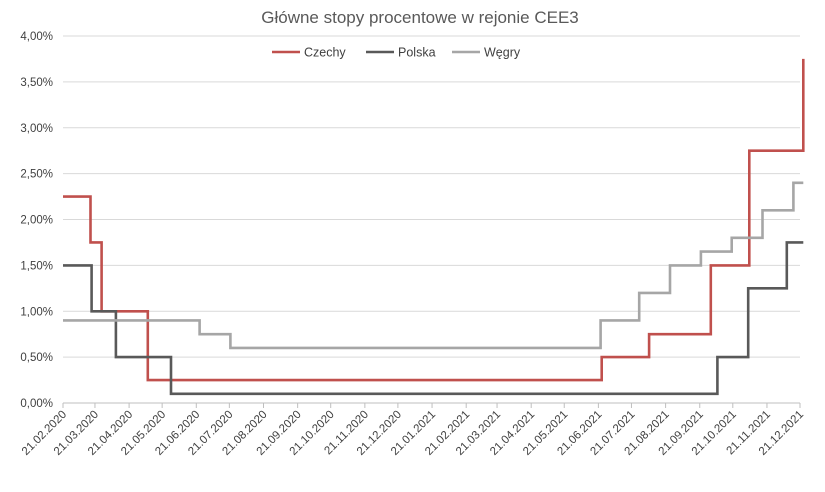 The width and height of the screenshot is (825, 492). What do you see at coordinates (36, 266) in the screenshot?
I see `y-tick-label: 1,50%` at bounding box center [36, 266].